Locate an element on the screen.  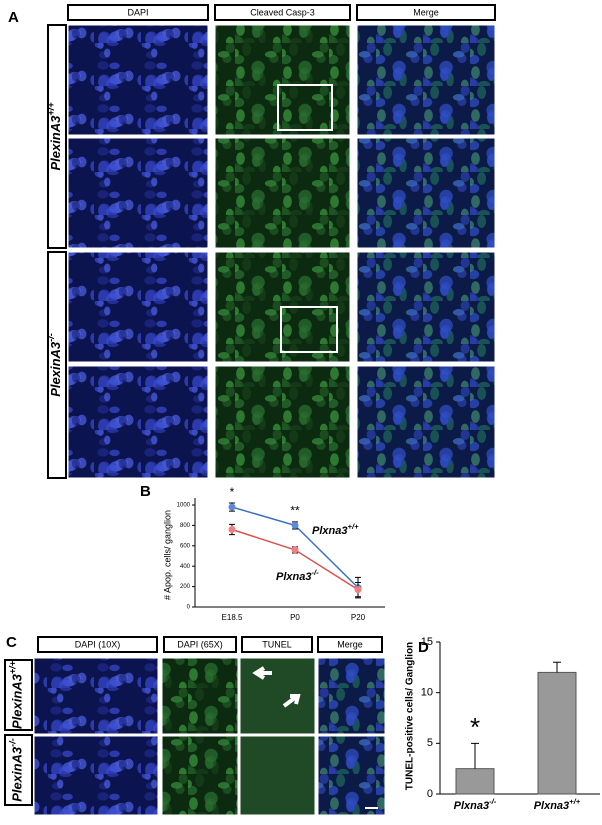
column-header: Cleaved Casp-3 is located at coordinates (282, 12).